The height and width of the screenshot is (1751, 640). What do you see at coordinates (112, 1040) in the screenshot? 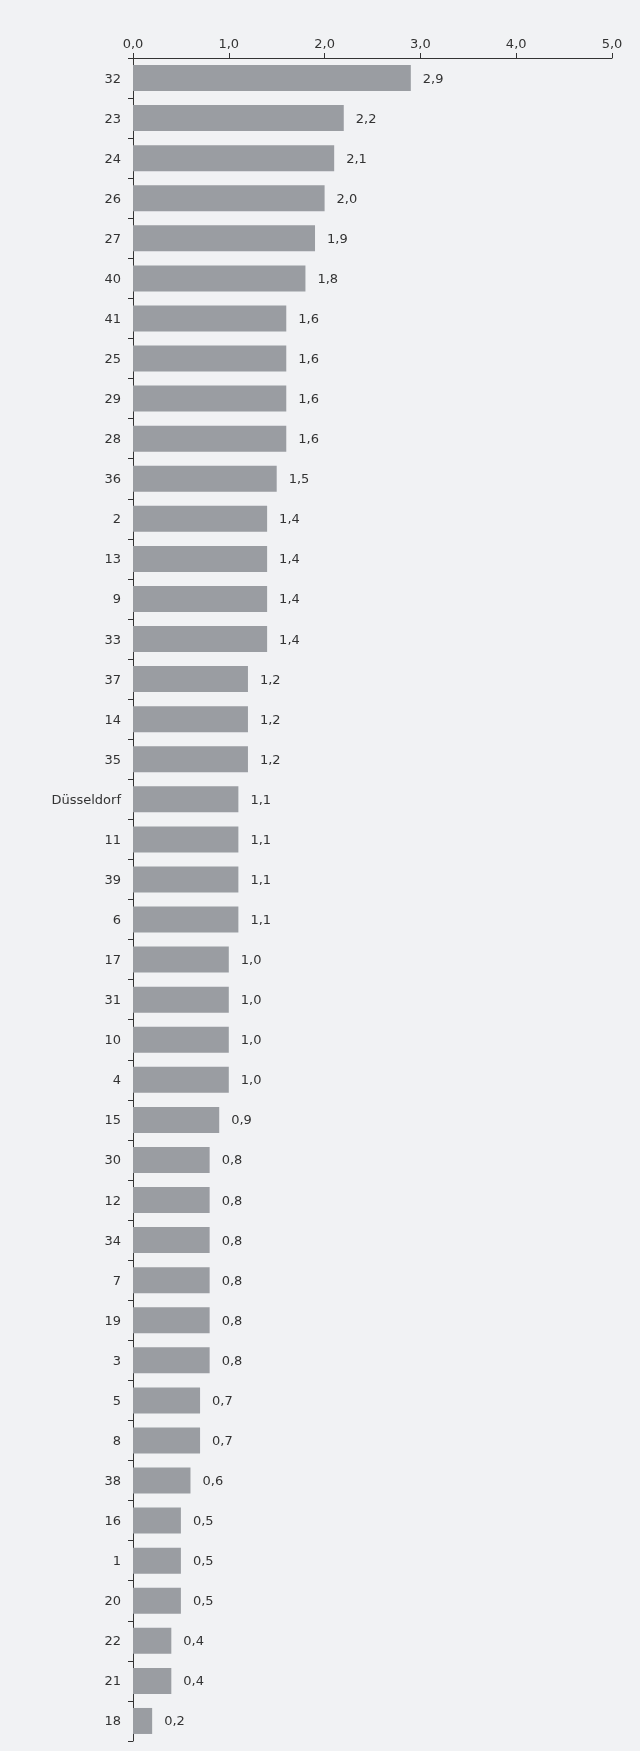
I see `y-tick-label: 10` at bounding box center [112, 1040].